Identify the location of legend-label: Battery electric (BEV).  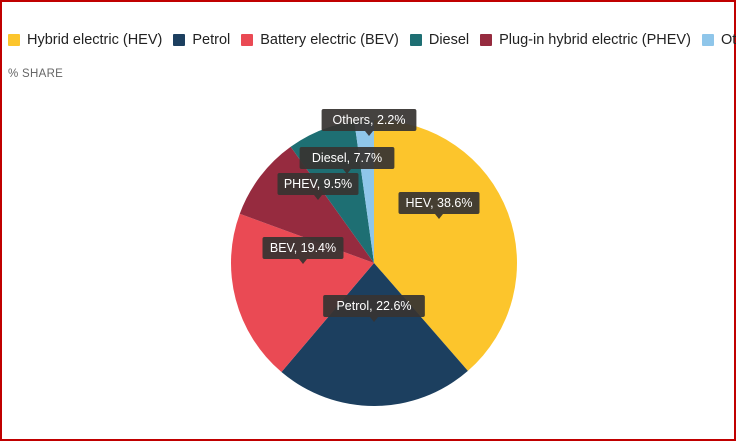
(329, 40).